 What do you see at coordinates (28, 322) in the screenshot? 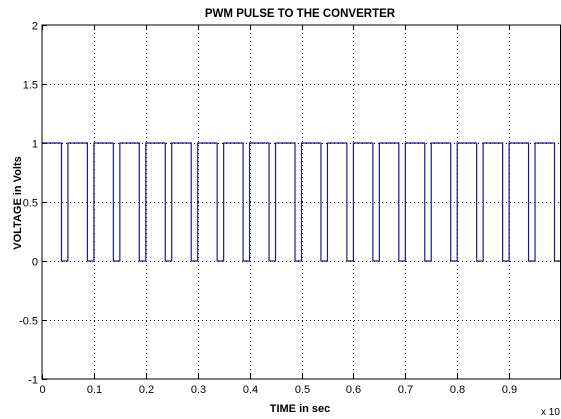
I see `y-tick-label: -0.5` at bounding box center [28, 322].